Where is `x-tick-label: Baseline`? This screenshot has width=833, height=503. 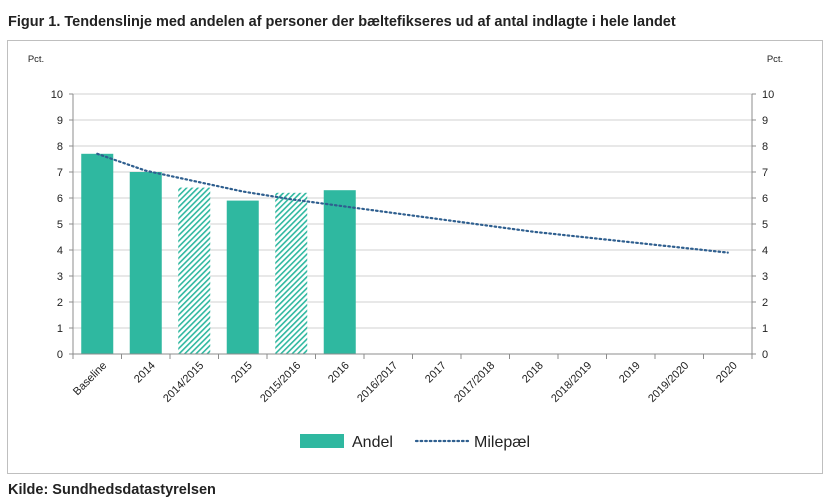
x-tick-label: Baseline is located at coordinates (90, 379).